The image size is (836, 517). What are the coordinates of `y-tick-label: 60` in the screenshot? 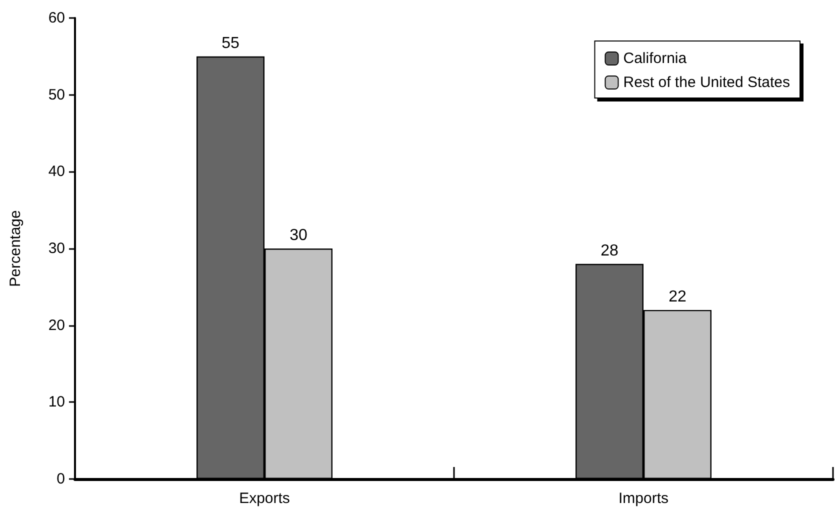 It's located at (56, 18).